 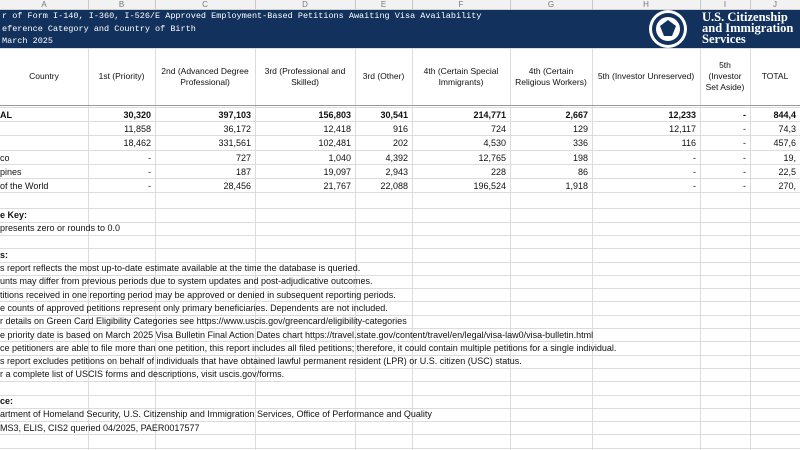 I want to click on cell-value: 129, so click(x=580, y=129).